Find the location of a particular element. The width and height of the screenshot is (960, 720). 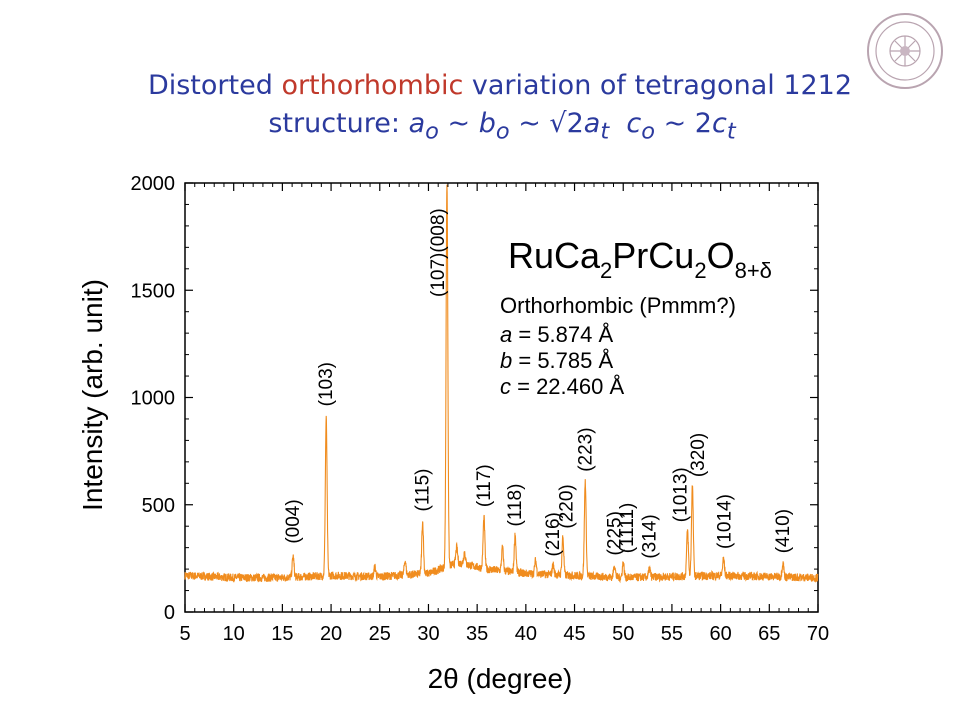

lattice-c: c = 22.460 Å is located at coordinates (562, 386).